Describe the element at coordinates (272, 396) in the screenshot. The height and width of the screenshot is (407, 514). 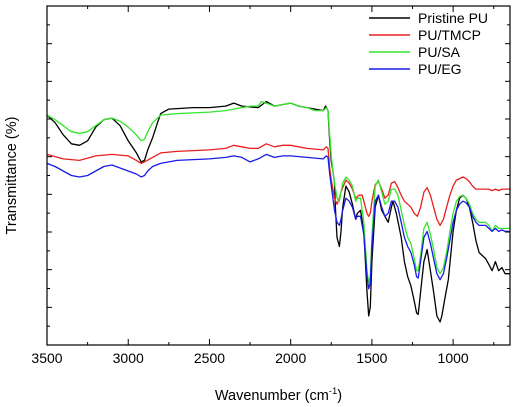
I see `x-axis-title-text: Wavenumber (cm` at that location.